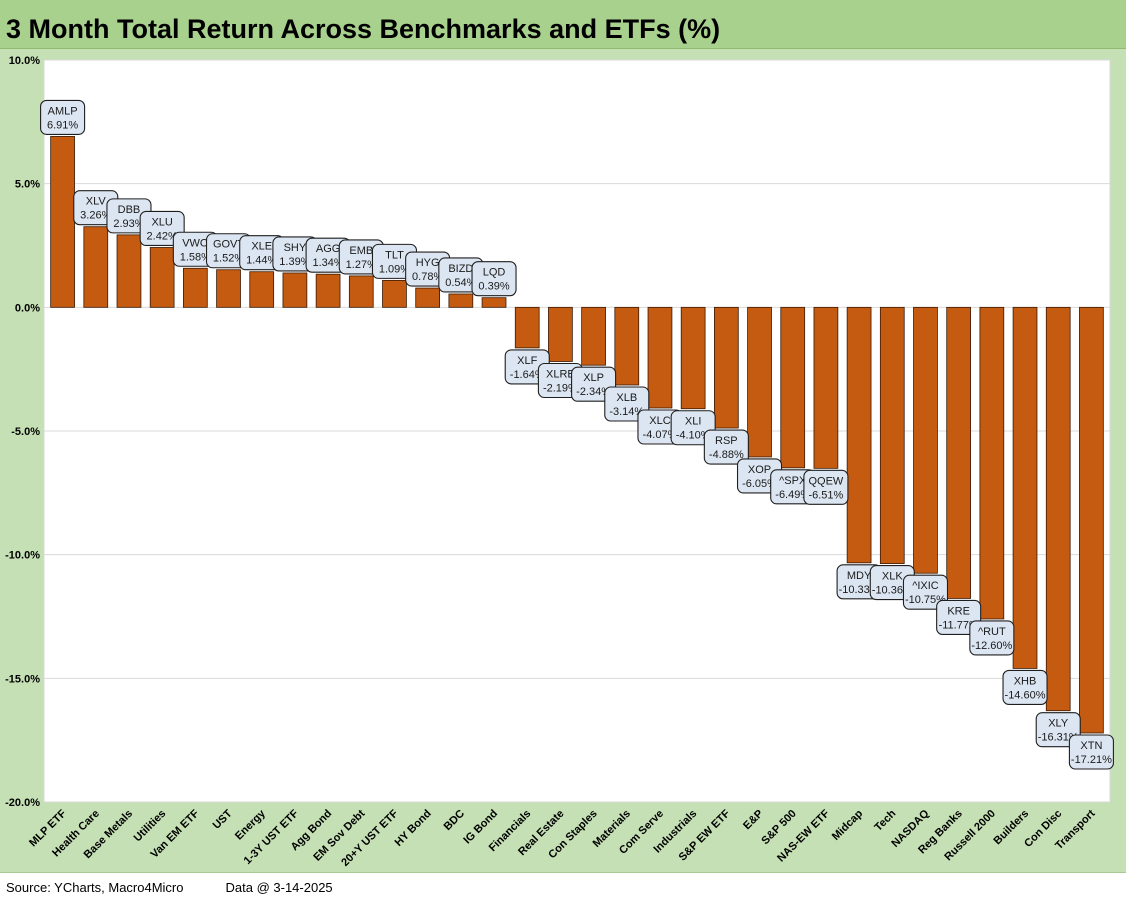  What do you see at coordinates (792, 495) in the screenshot?
I see `value-label: -6.49%` at bounding box center [792, 495].